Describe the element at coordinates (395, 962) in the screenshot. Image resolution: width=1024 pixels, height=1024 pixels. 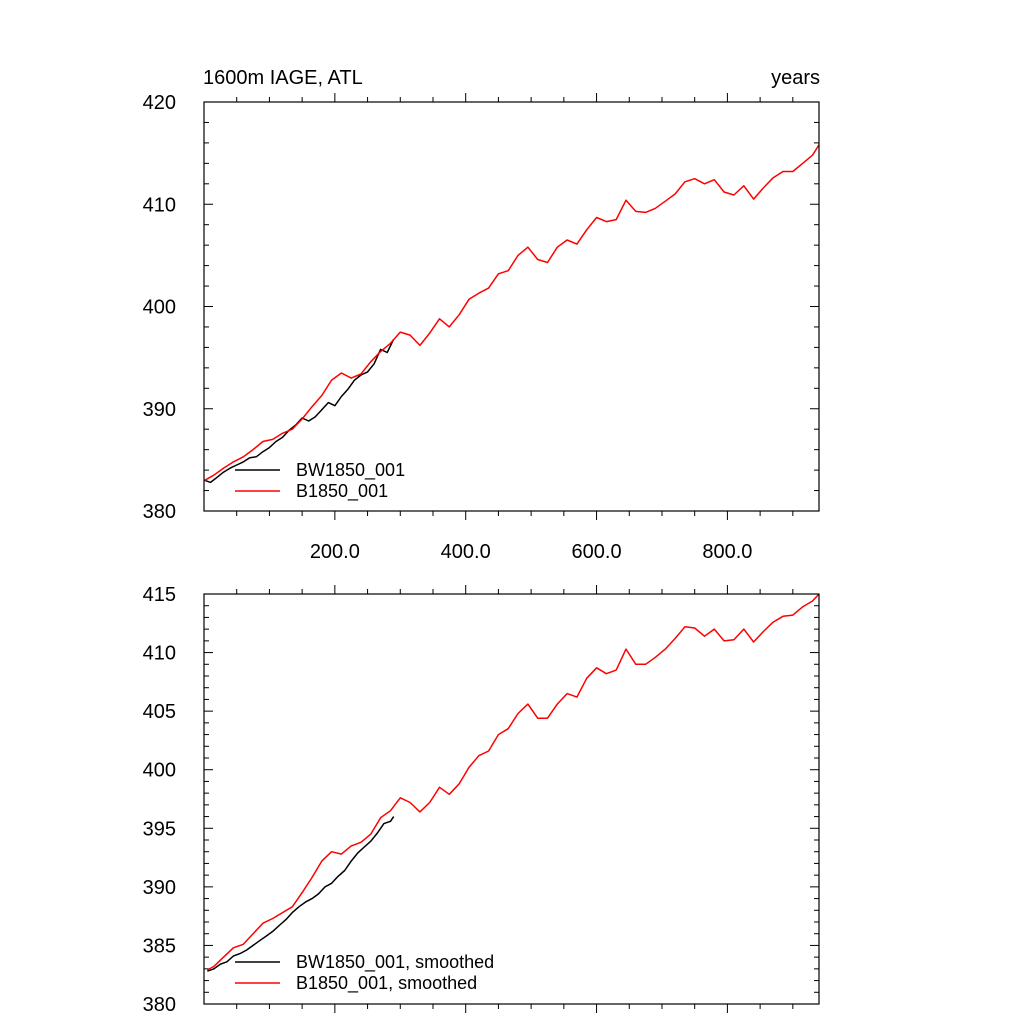
I see `legend-label-bw1850-smoothed: BW1850_001, smoothed` at that location.